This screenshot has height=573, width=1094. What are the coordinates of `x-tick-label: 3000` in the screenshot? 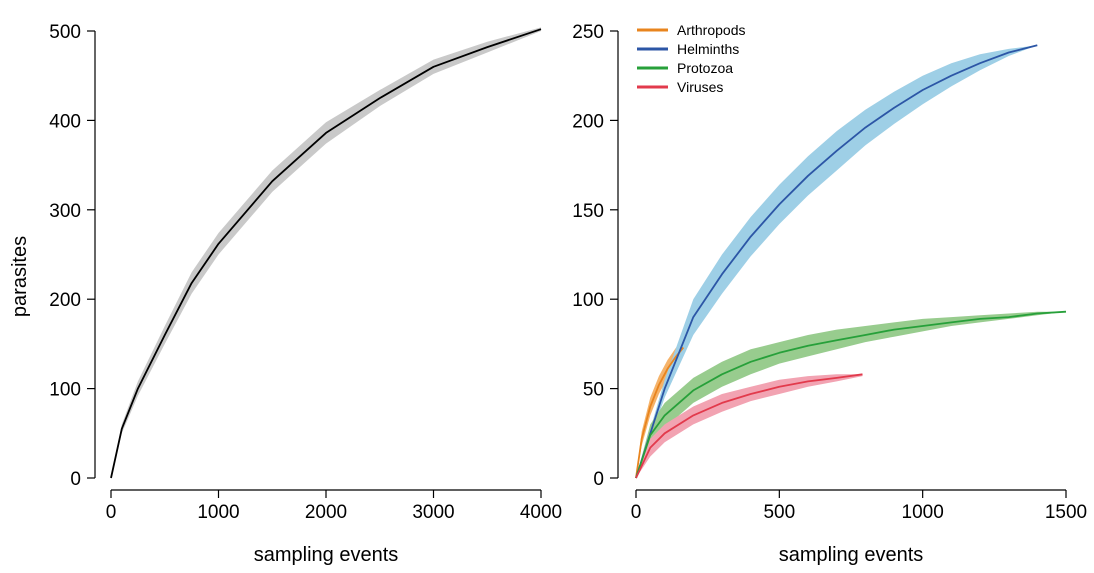 It's located at (433, 512).